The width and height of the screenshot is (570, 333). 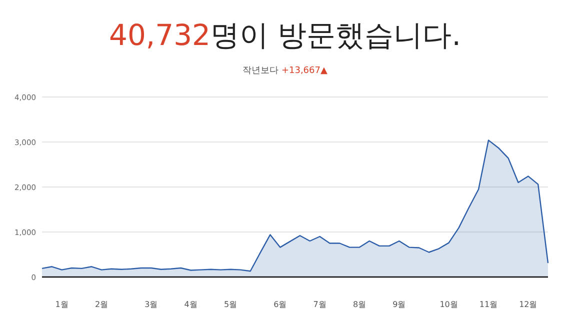 I want to click on x-tick-label: 6월, so click(x=280, y=304).